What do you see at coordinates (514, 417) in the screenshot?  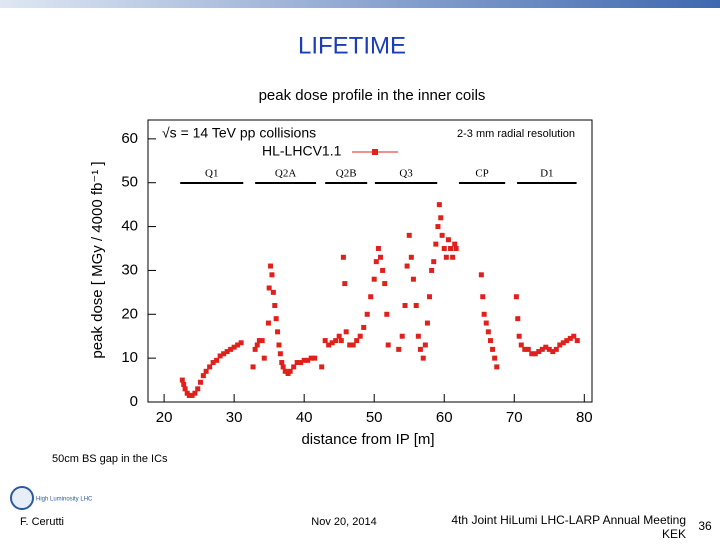 I see `x-tick-label: 70` at bounding box center [514, 417].